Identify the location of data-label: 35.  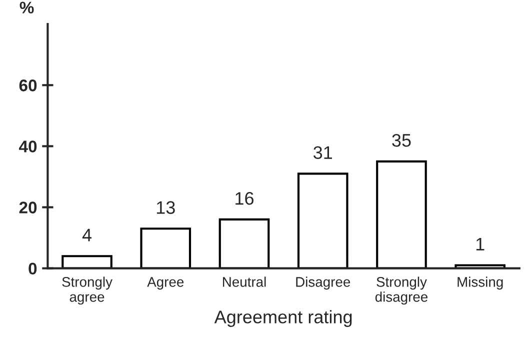
(401, 140).